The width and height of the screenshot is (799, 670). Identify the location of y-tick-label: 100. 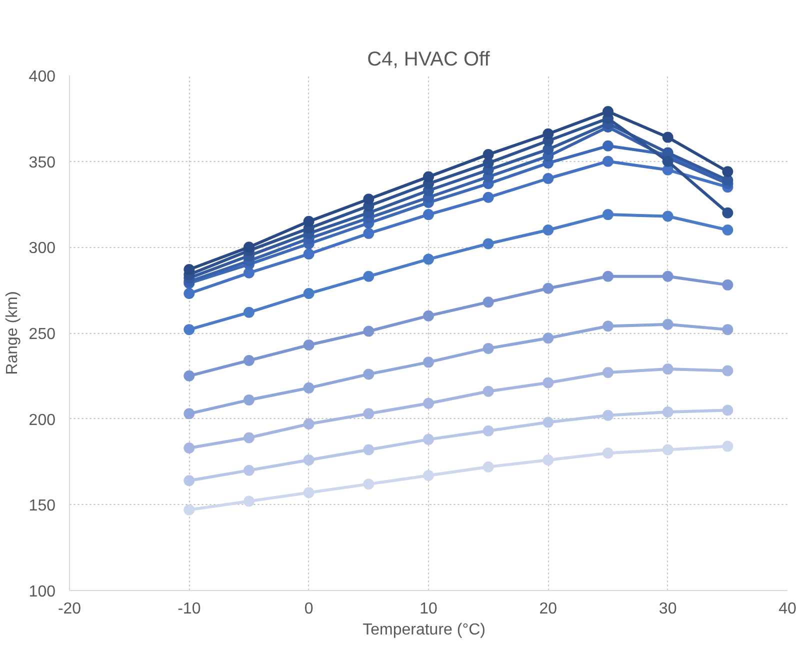
(42, 592).